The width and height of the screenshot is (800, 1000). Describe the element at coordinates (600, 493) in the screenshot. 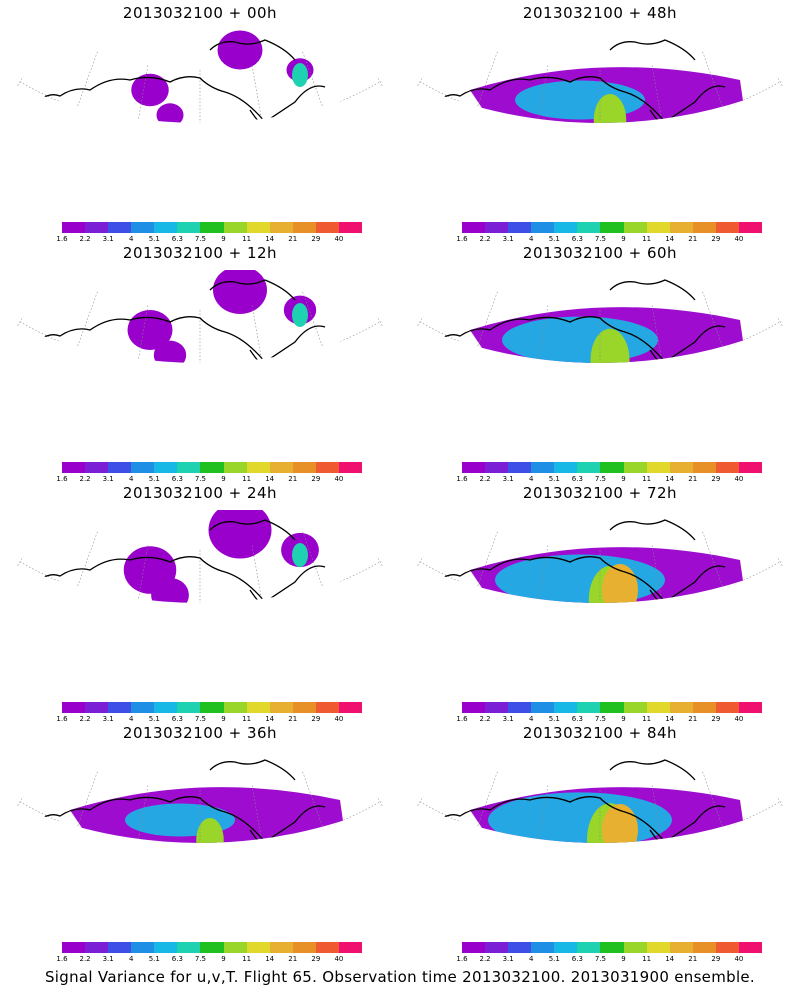

I see `panel-title: 2013032100 + 72h` at that location.